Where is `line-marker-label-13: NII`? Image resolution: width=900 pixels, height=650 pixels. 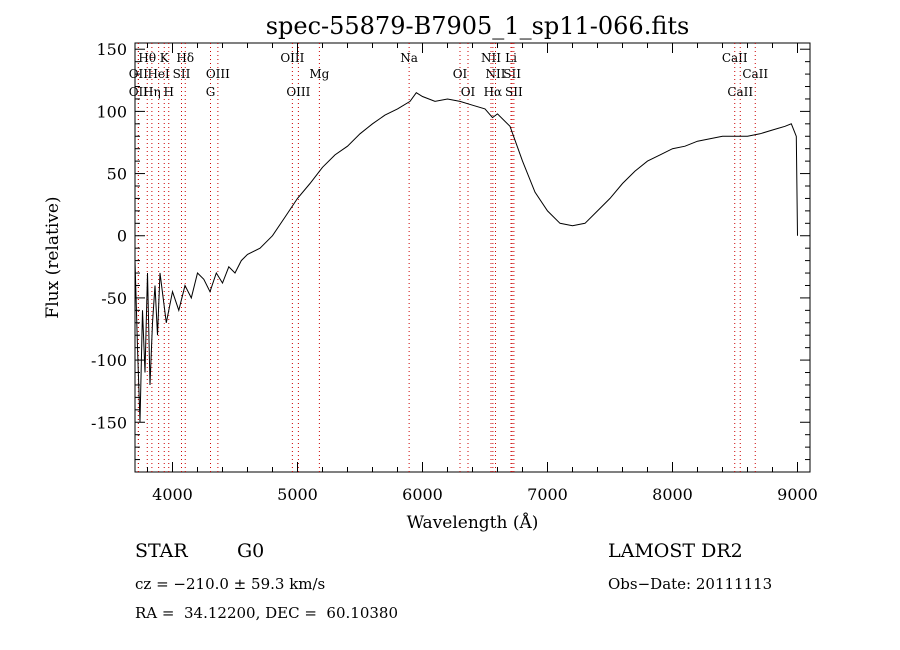 line-marker-label-13: NII is located at coordinates (496, 74).